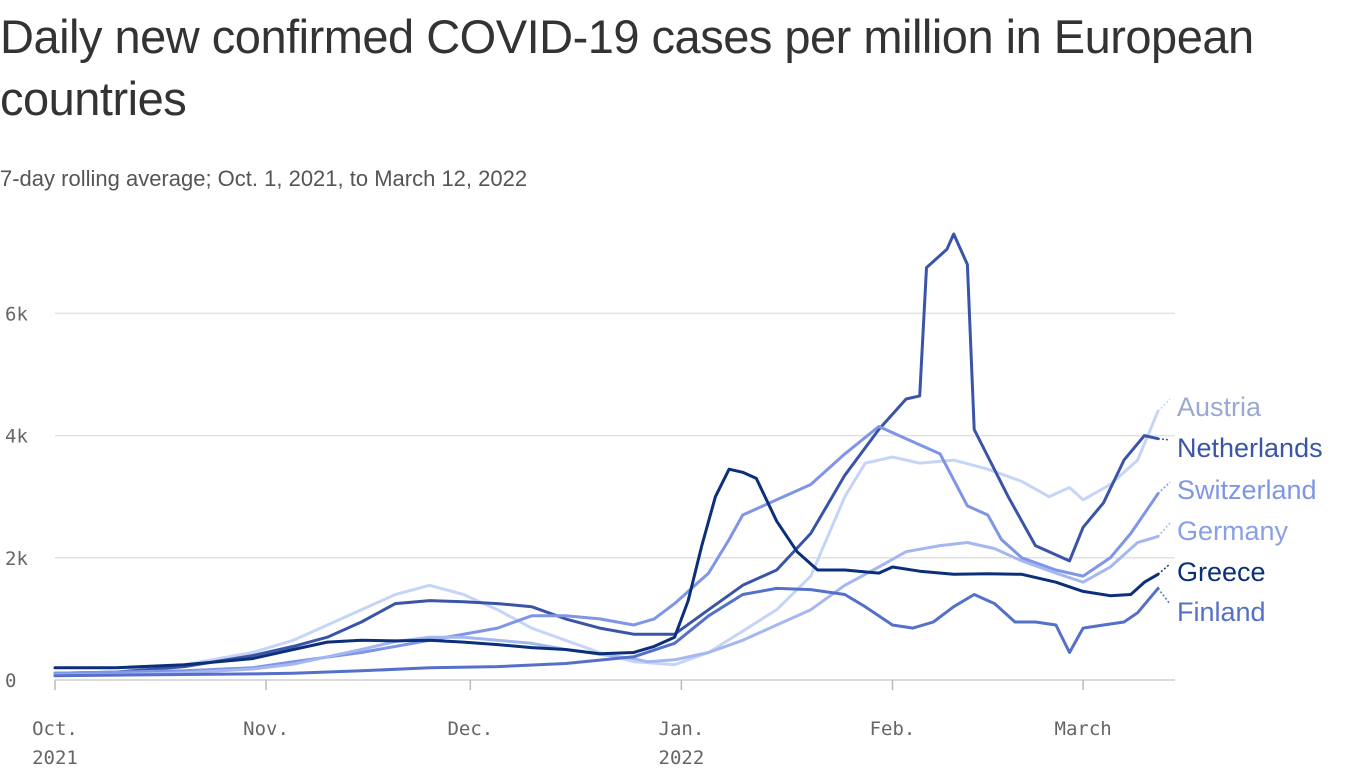 This screenshot has height=768, width=1366. What do you see at coordinates (16, 559) in the screenshot?
I see `y-tick-label: 2k` at bounding box center [16, 559].